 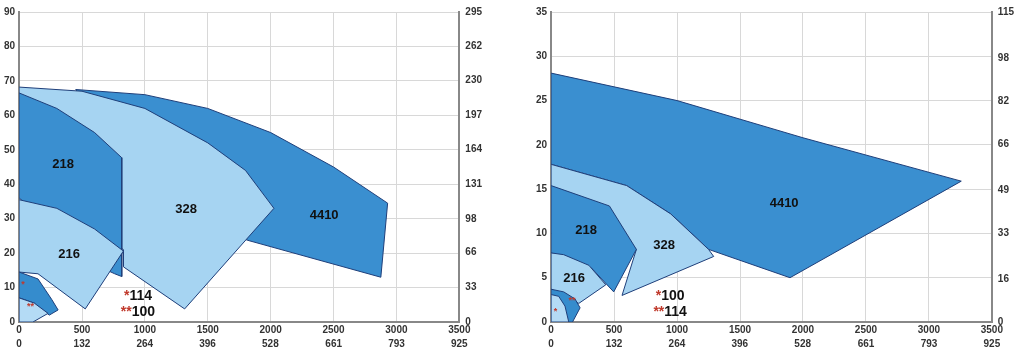 I want to click on y2-tick-label: 115, so click(x=1006, y=11).